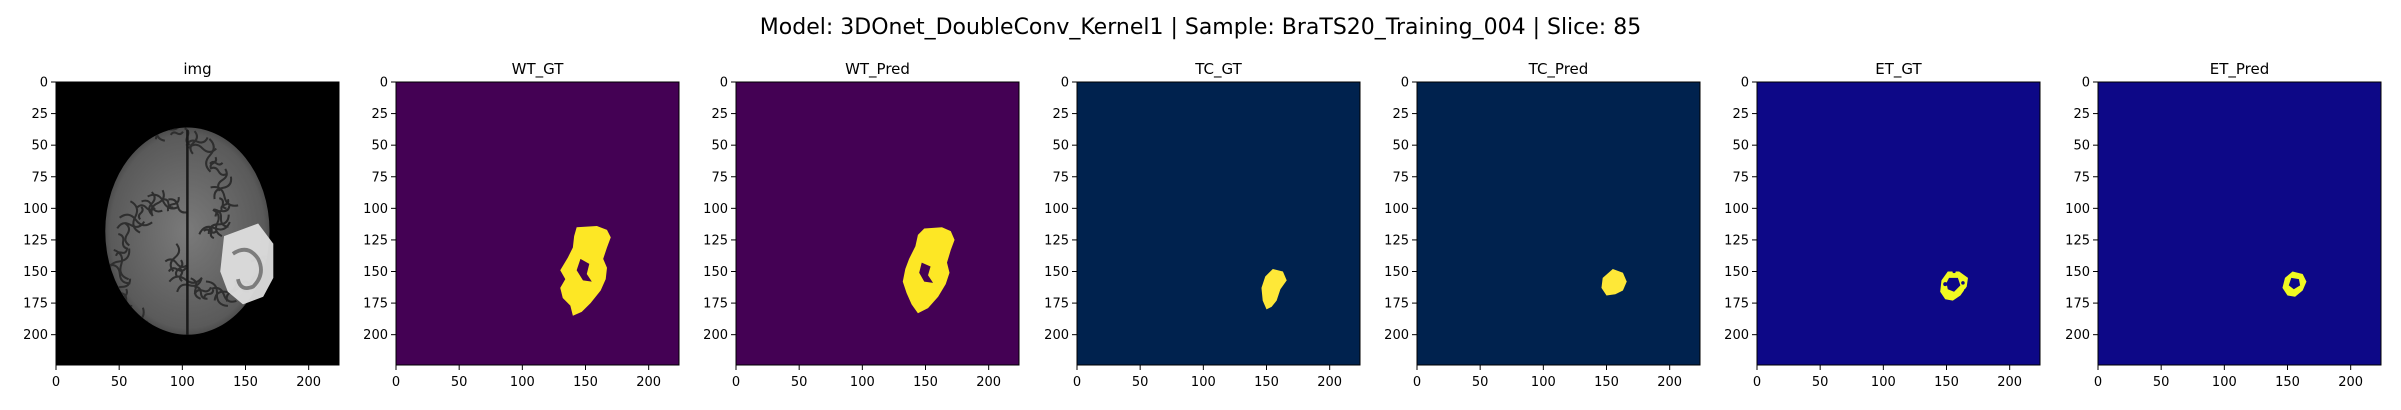 The image size is (2401, 410). Describe the element at coordinates (537, 69) in the screenshot. I see `panel-title: WT_GT` at that location.